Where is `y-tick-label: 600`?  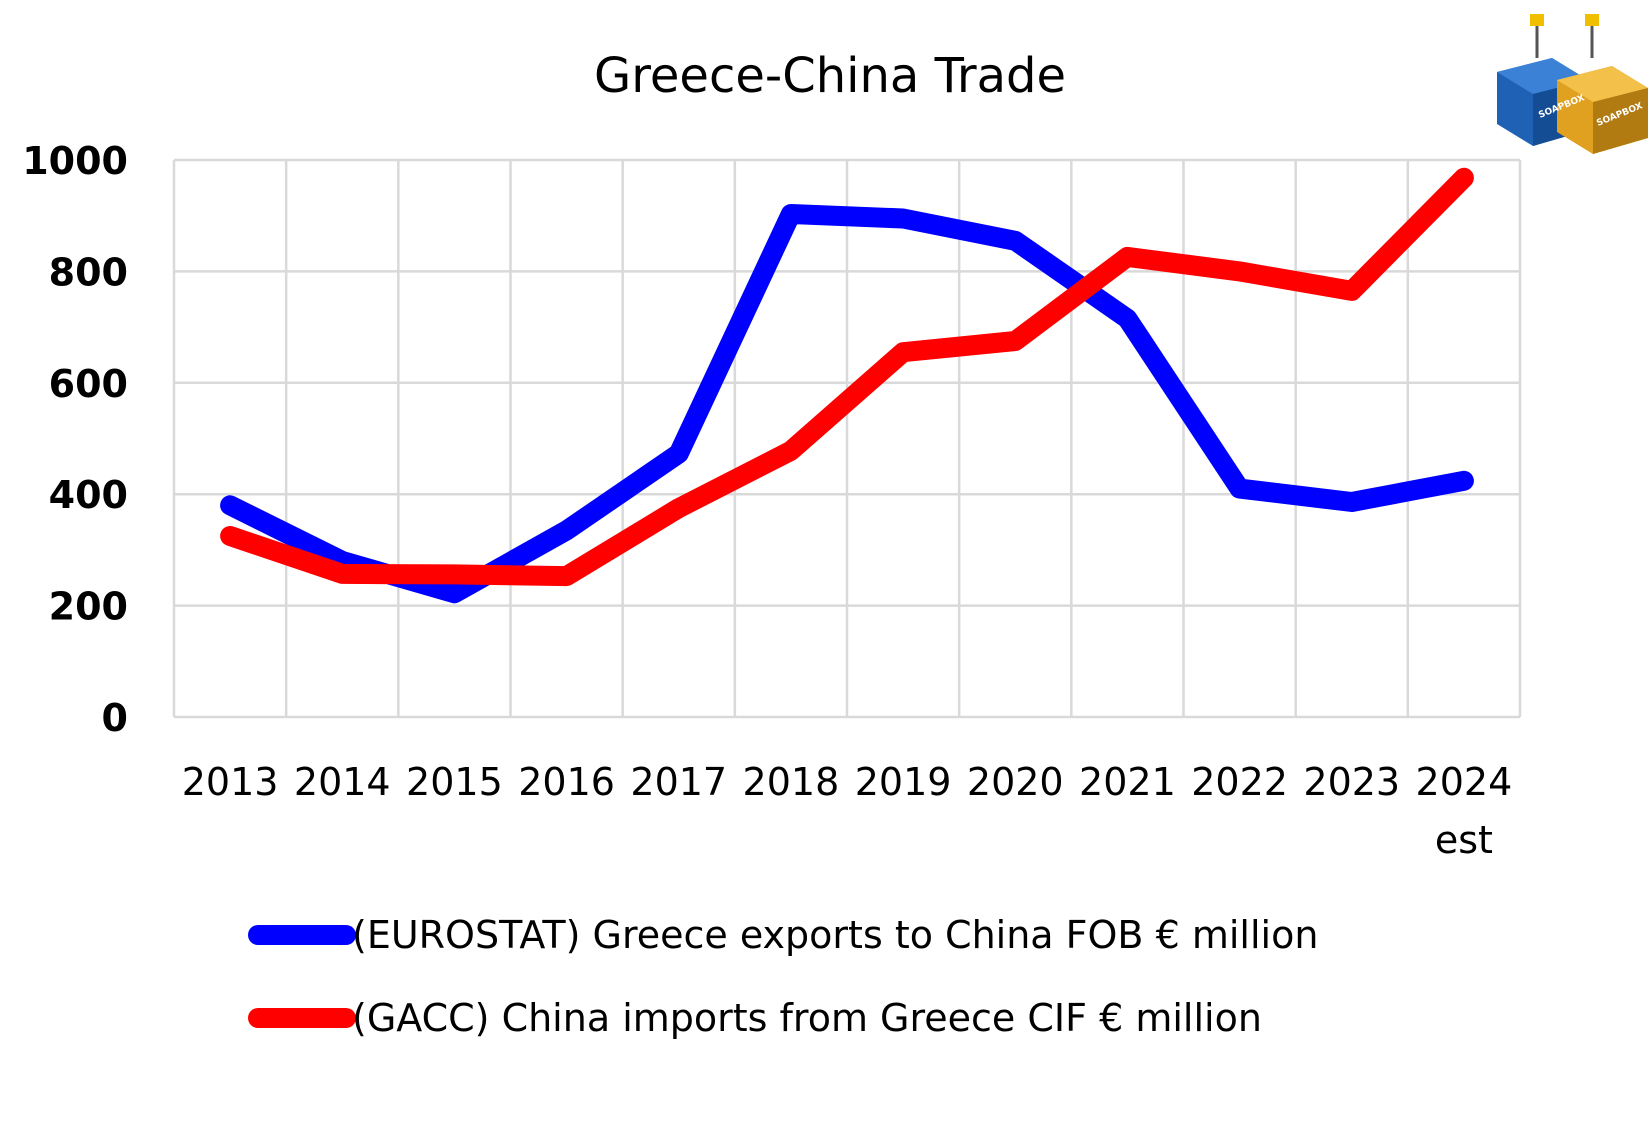 y-tick-label: 600 is located at coordinates (88, 384).